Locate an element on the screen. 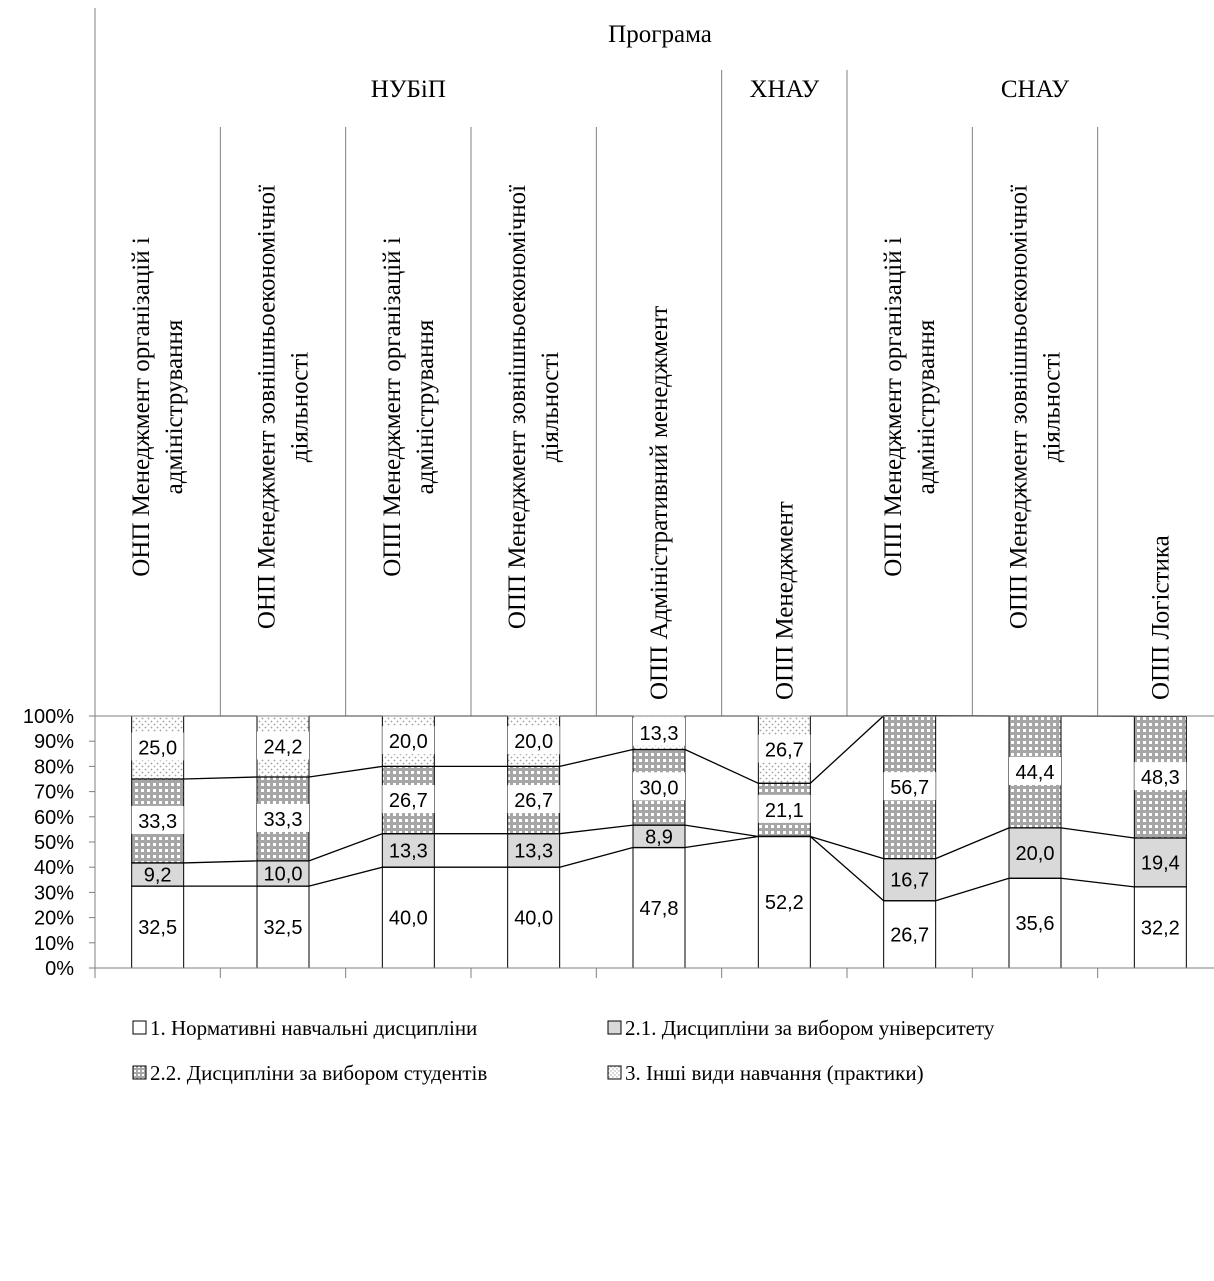 Image resolution: width=1214 pixels, height=1281 pixels. y-tick-label: 100% is located at coordinates (48, 717).